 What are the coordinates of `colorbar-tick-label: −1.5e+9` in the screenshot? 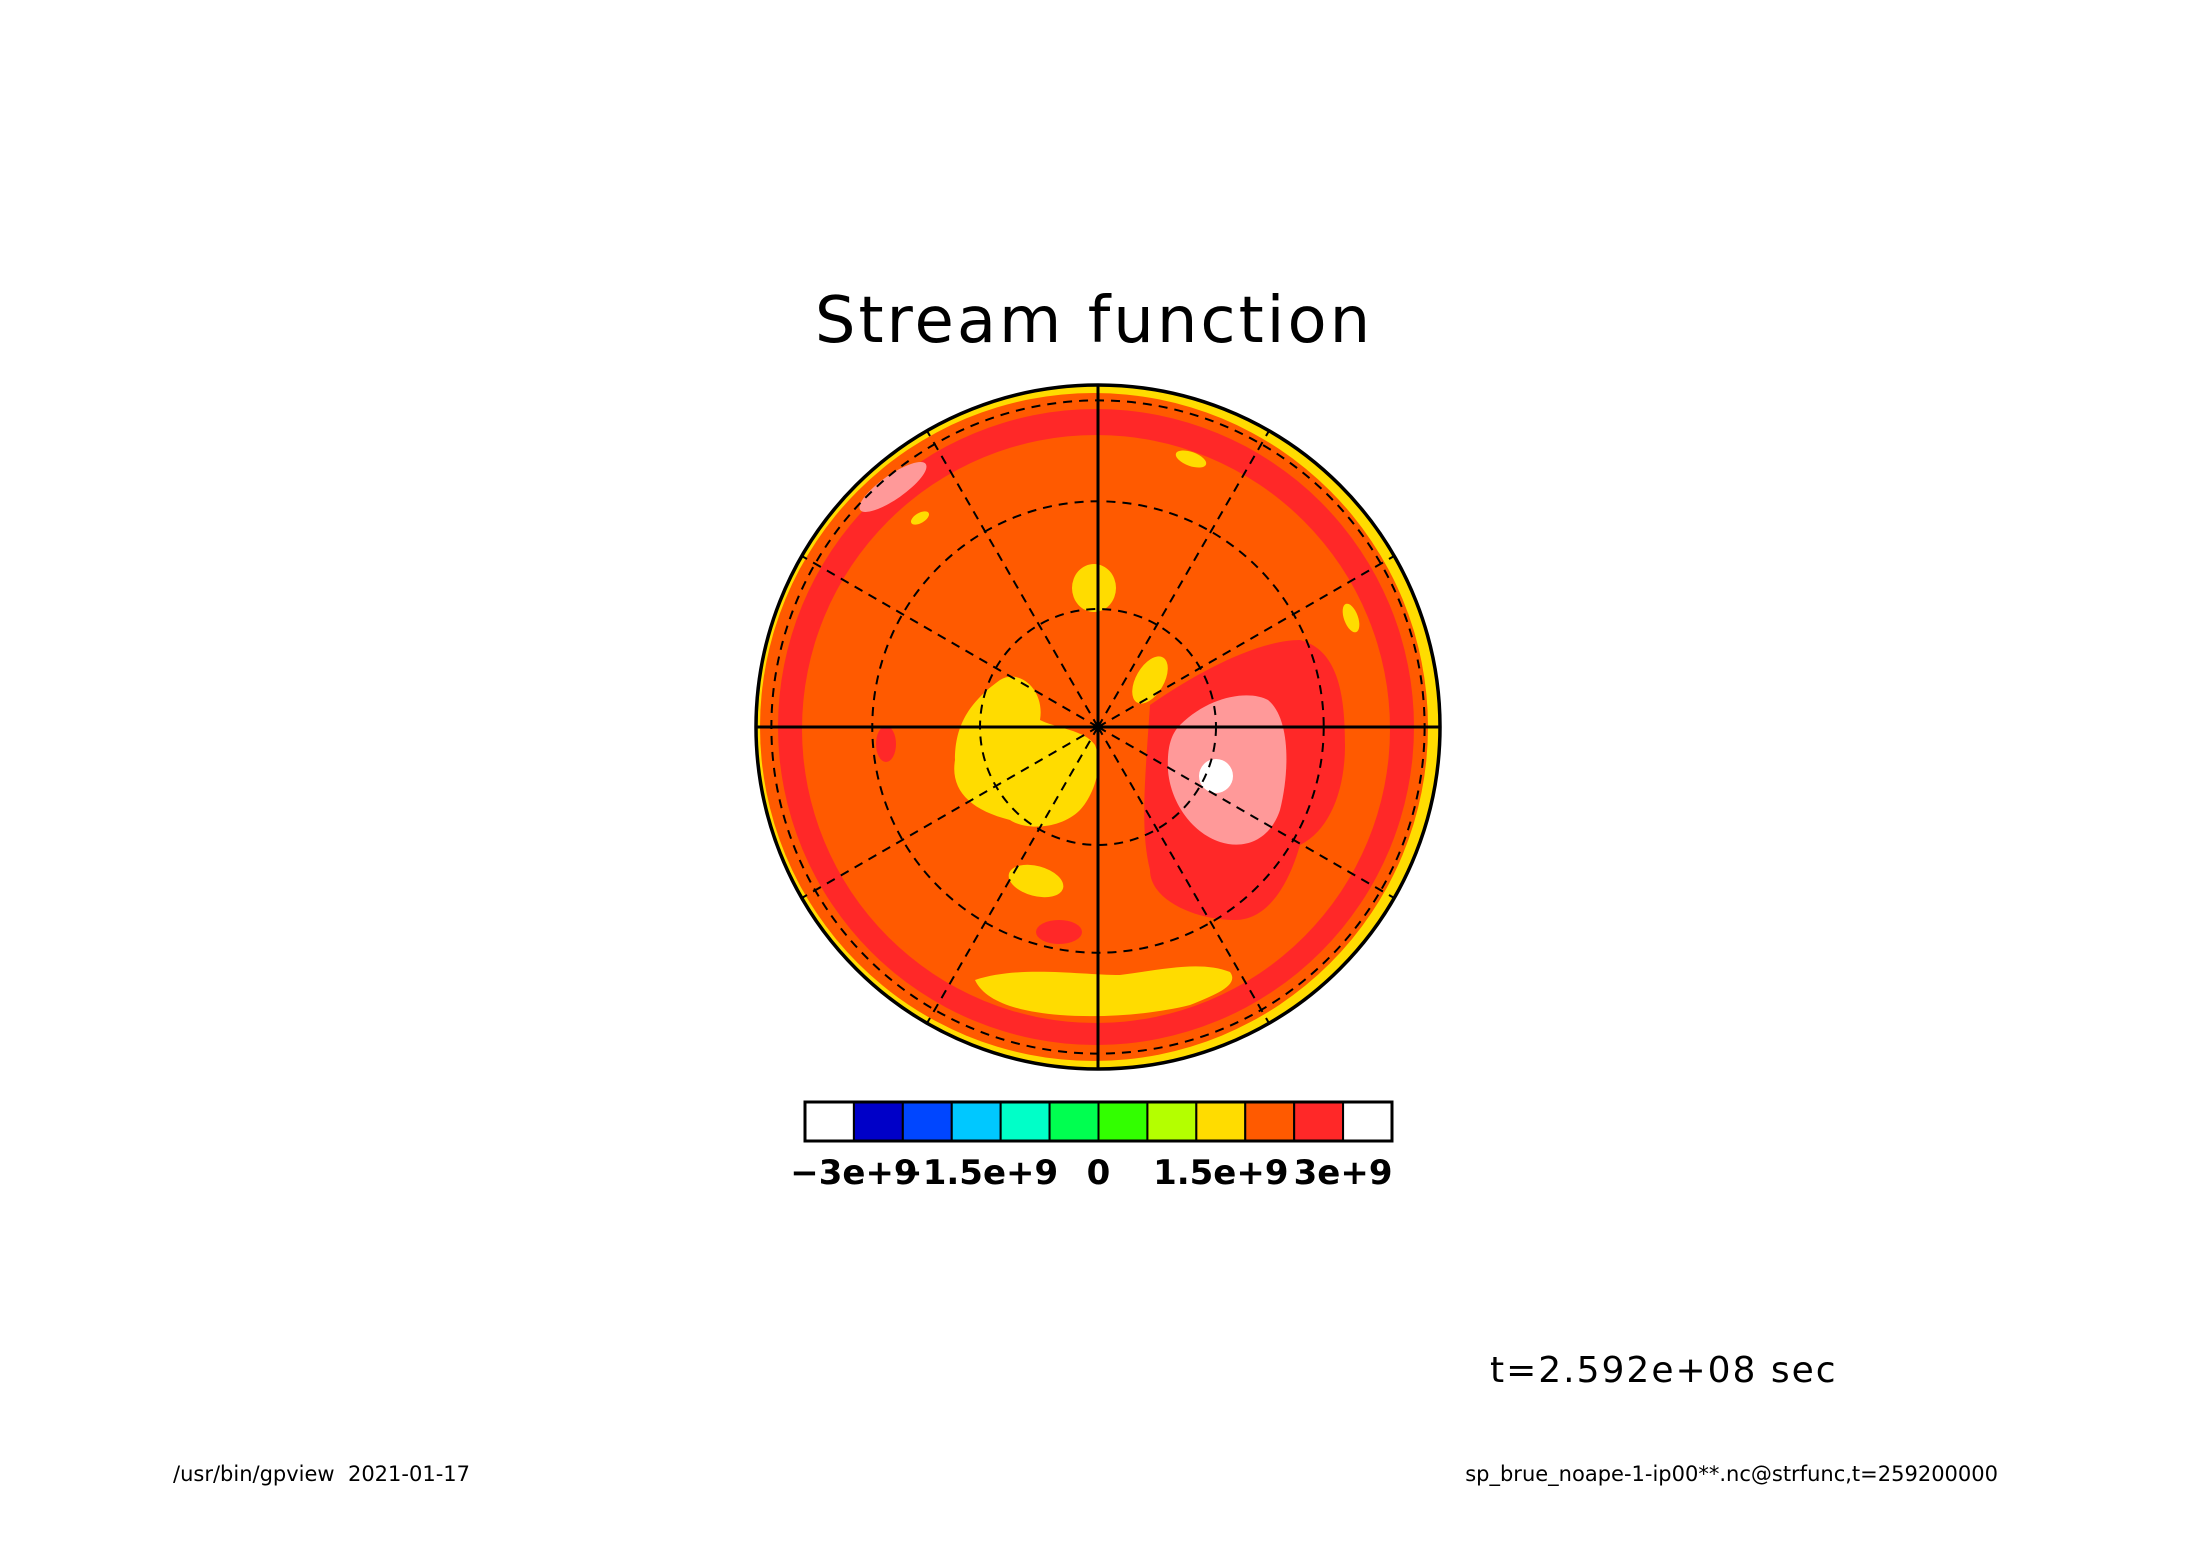 It's located at (976, 1173).